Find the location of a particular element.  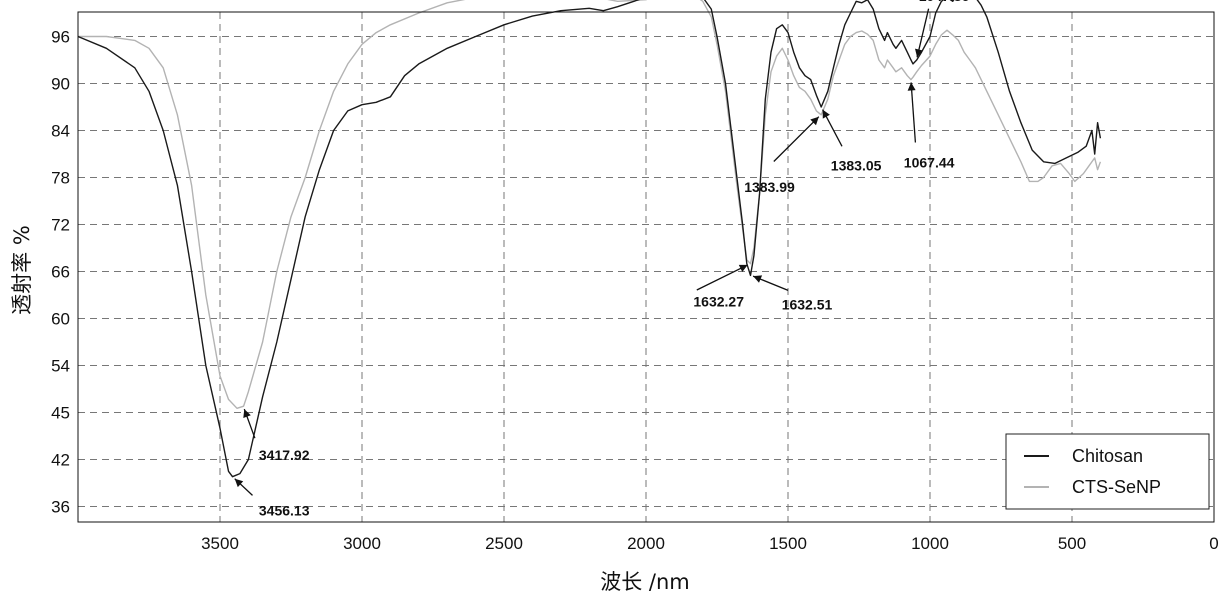

y-tick-label: 42 is located at coordinates (60, 460).